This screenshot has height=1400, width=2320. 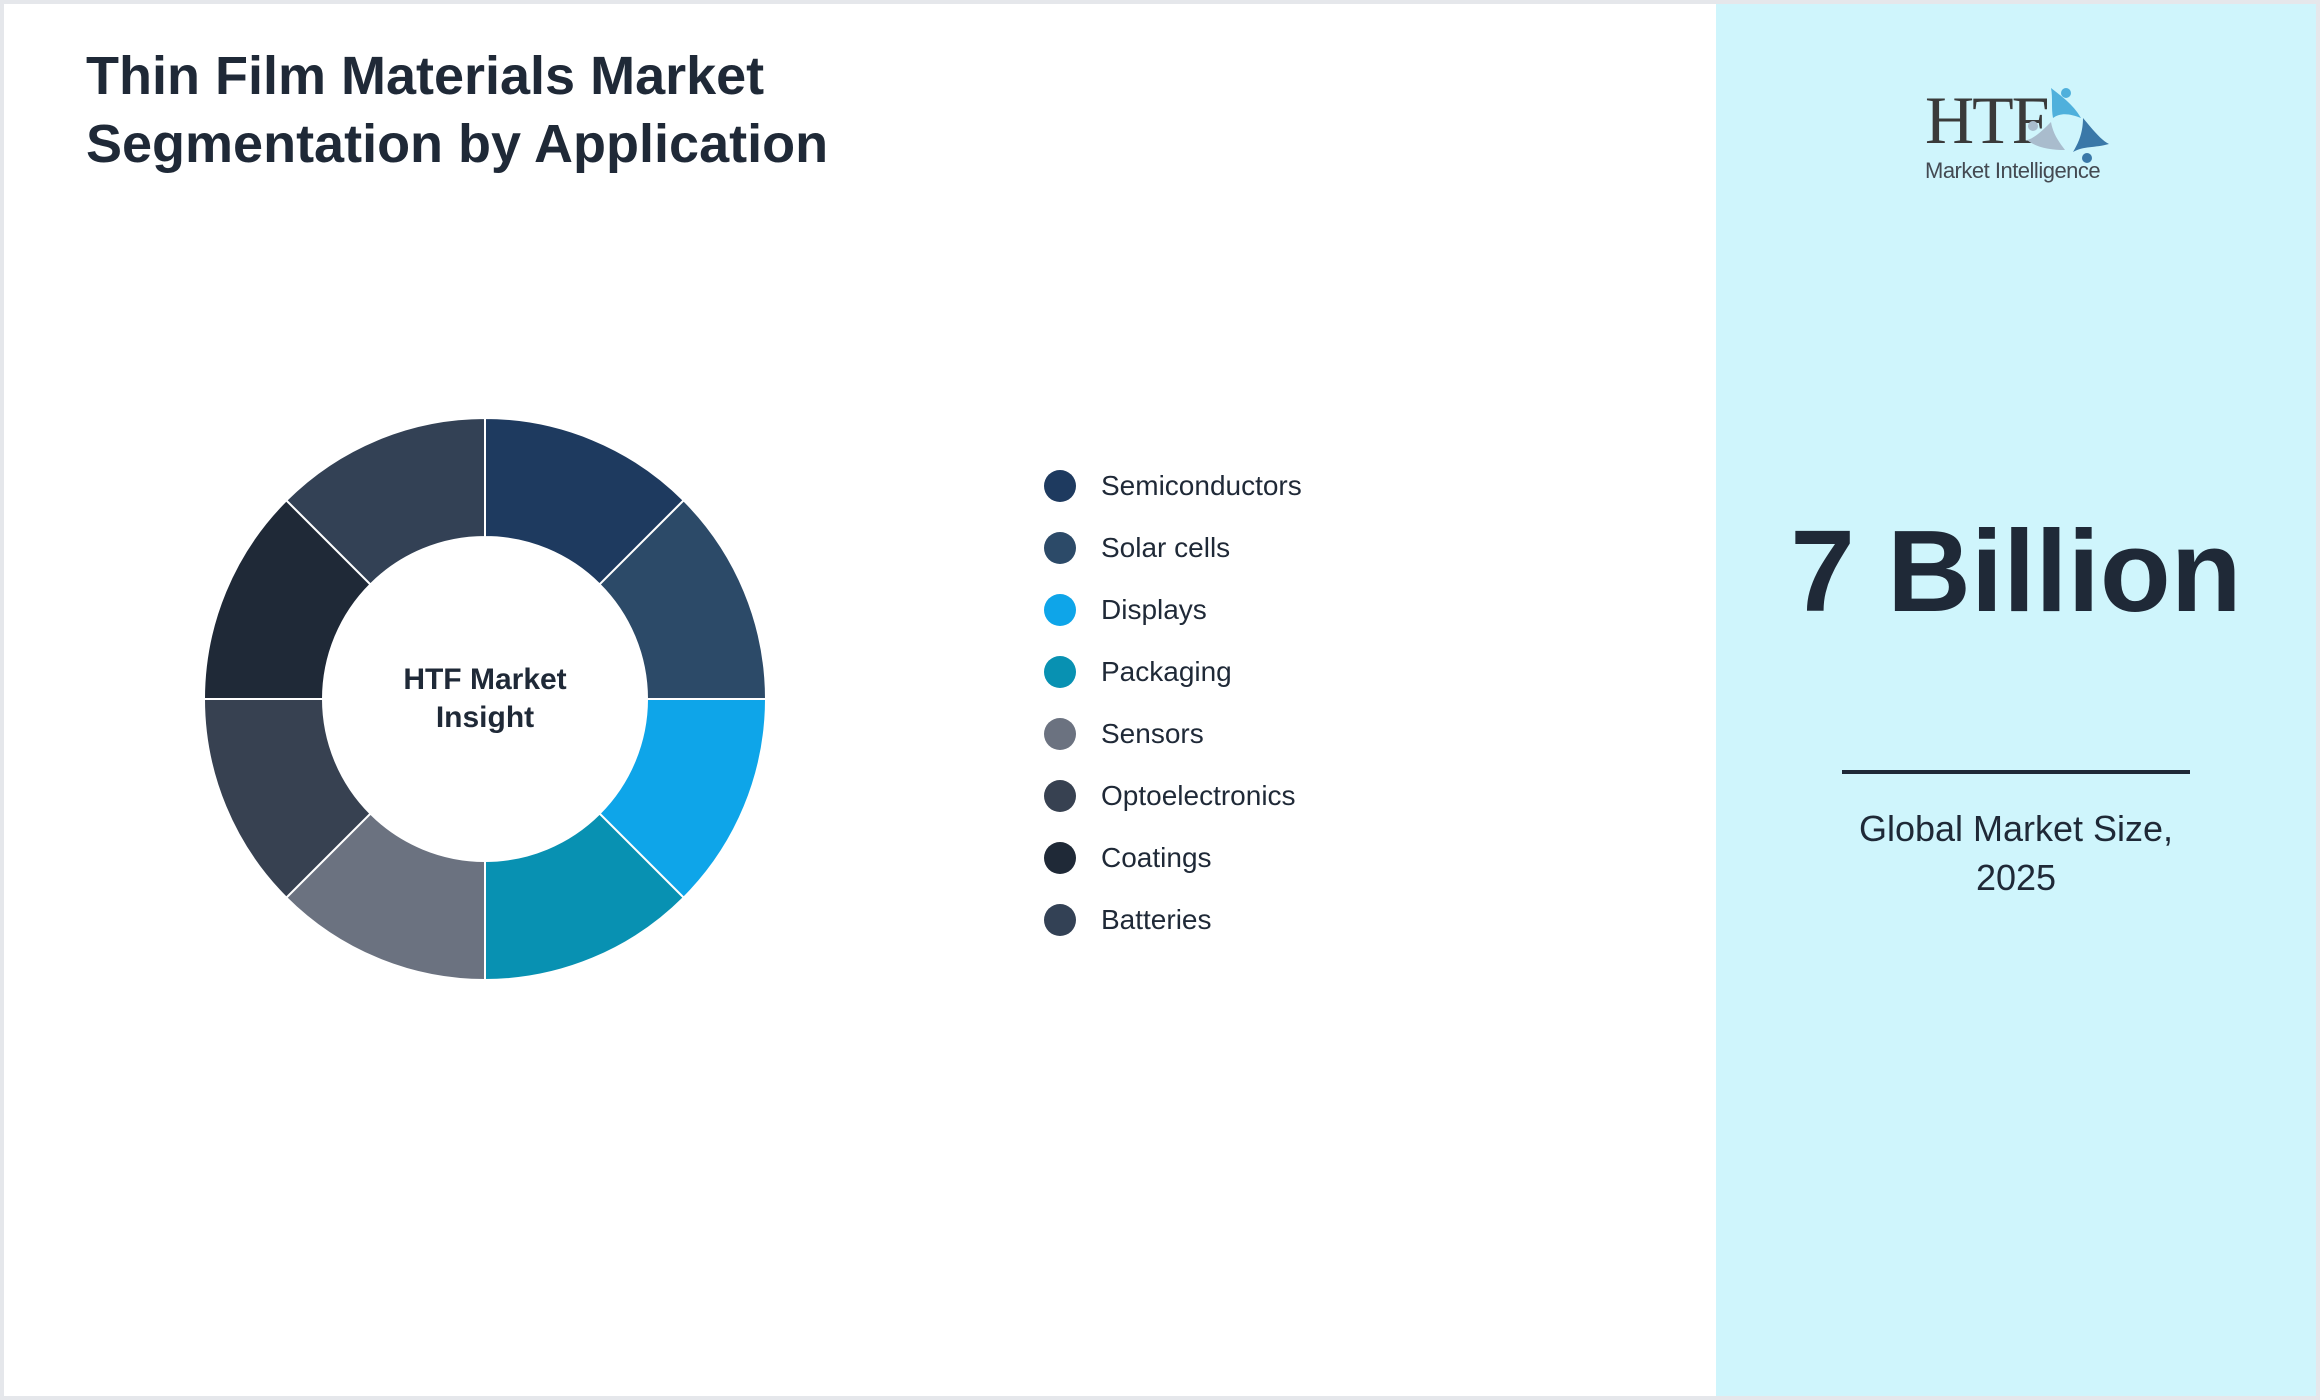 What do you see at coordinates (457, 144) in the screenshot?
I see `title-line-2: Segmentation by Application` at bounding box center [457, 144].